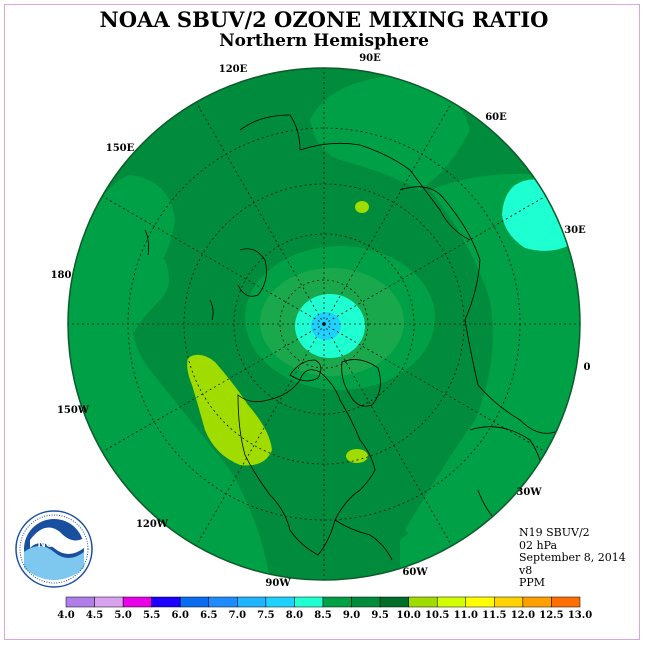 This screenshot has height=648, width=648. What do you see at coordinates (526, 570) in the screenshot?
I see `version-label: v8` at bounding box center [526, 570].